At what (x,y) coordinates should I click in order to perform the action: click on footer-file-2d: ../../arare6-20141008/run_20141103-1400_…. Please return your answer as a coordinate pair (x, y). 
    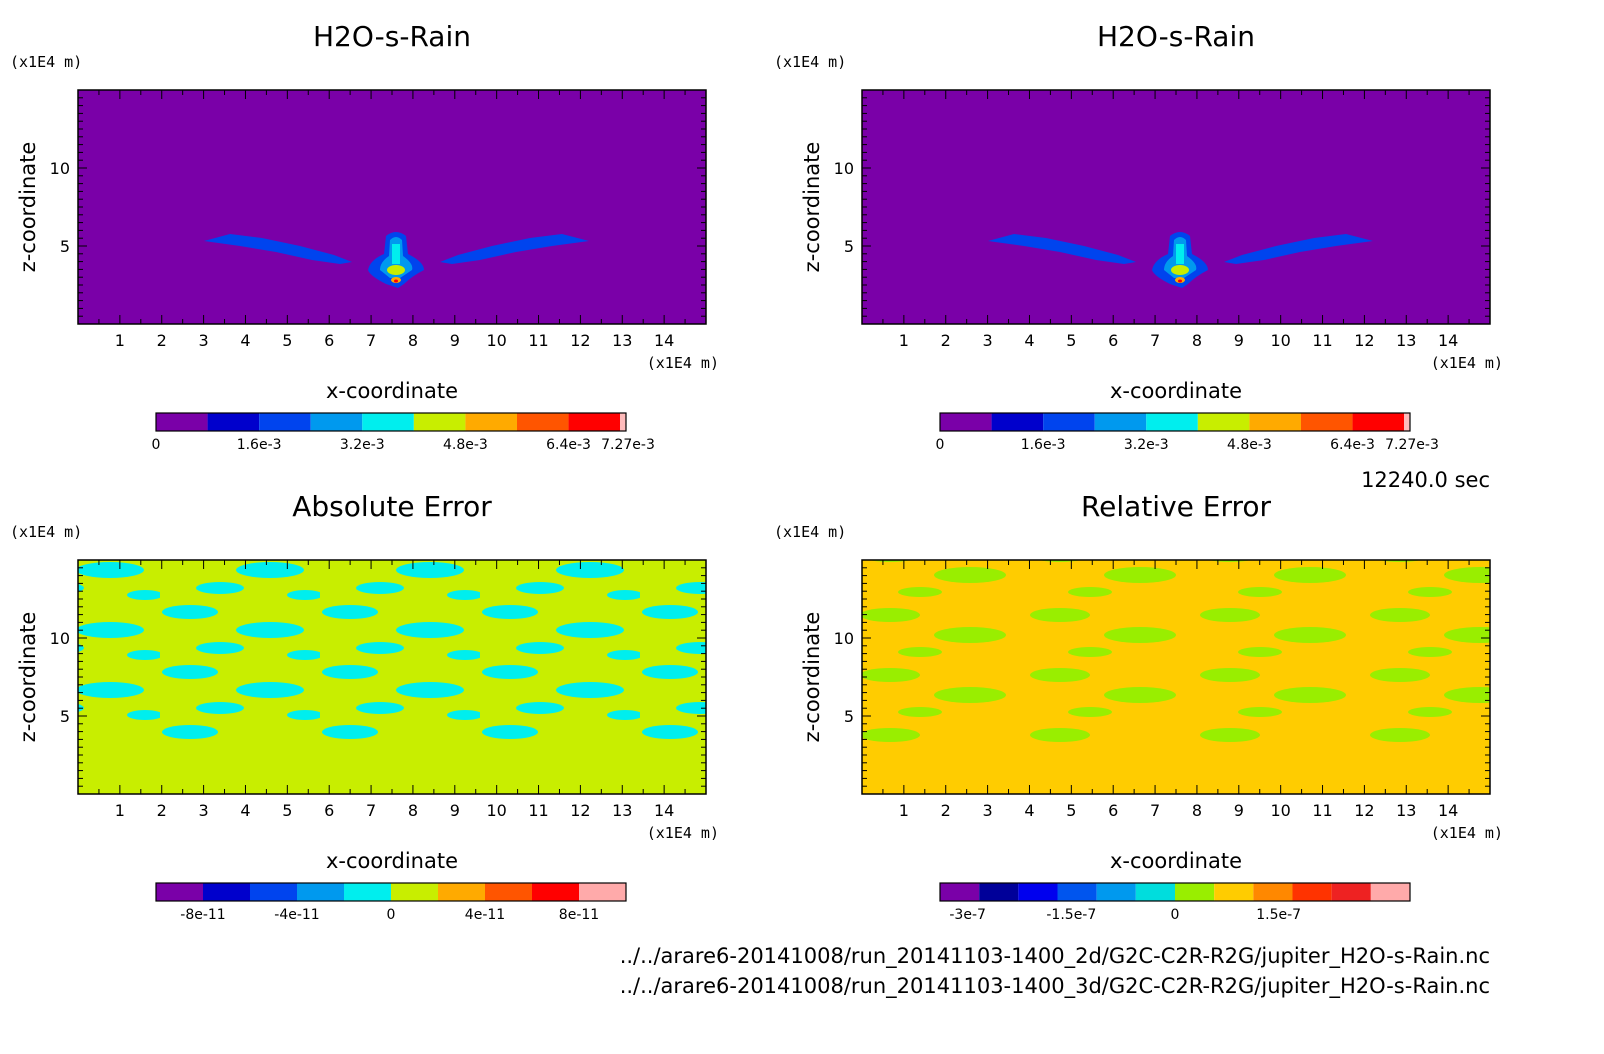
    Looking at the image, I should click on (1055, 956).